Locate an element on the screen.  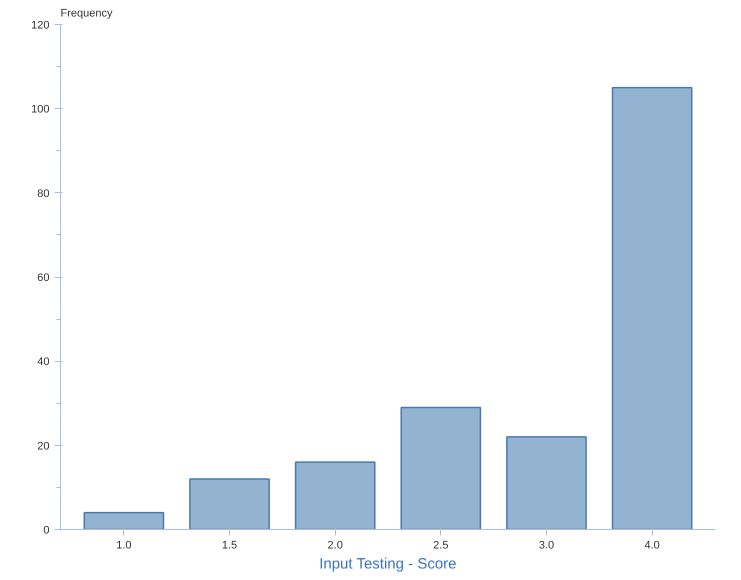
x-tick-label: 2.0 is located at coordinates (335, 546).